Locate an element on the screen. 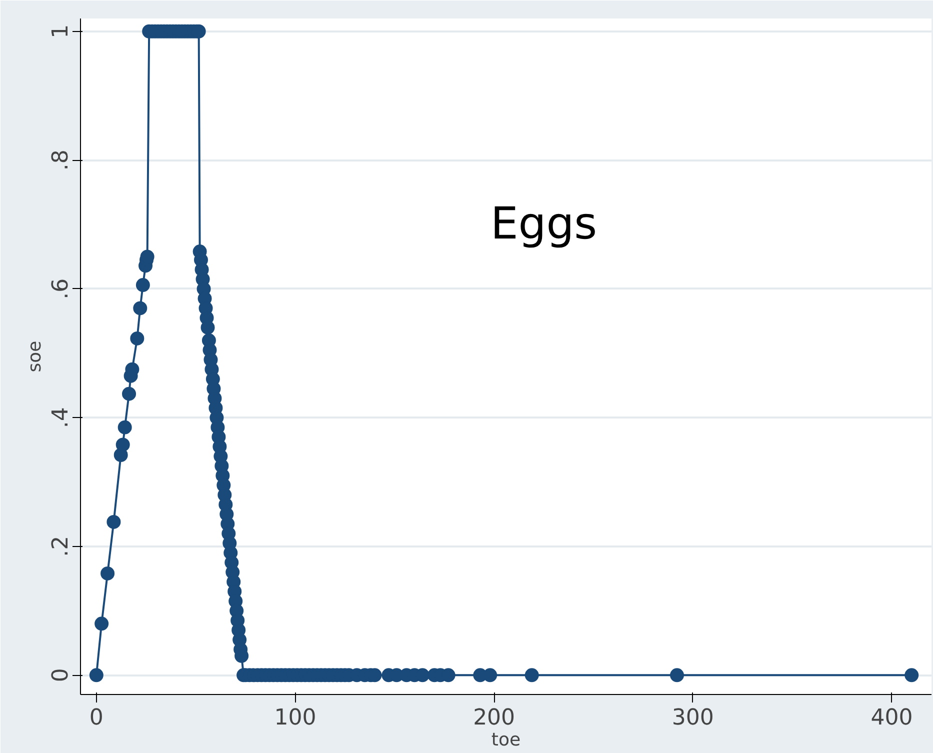 The height and width of the screenshot is (753, 933). x-tick-label: 100 is located at coordinates (295, 718).